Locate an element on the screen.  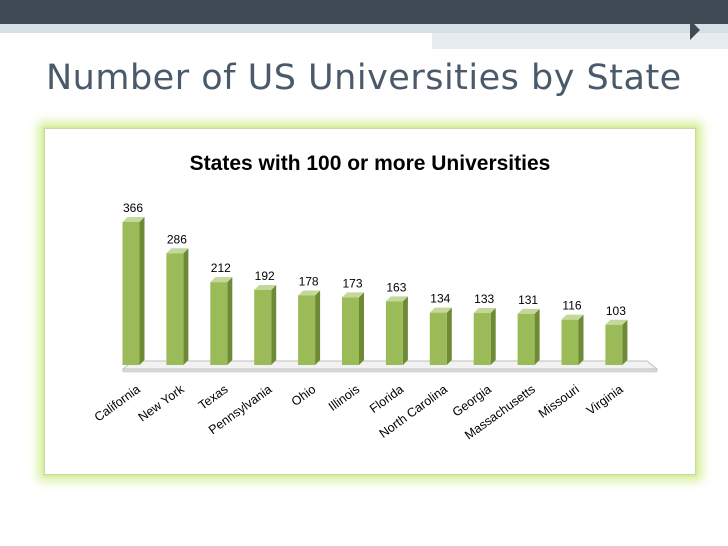
top-bar is located at coordinates (364, 12).